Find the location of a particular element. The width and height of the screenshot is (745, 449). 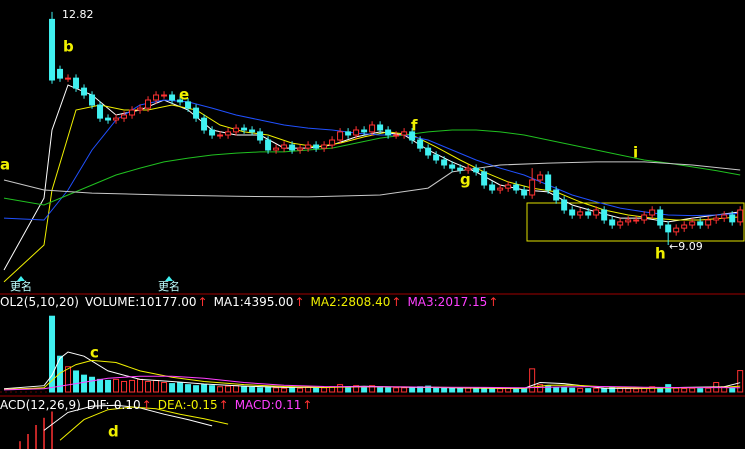

annotation: a is located at coordinates (5, 165).